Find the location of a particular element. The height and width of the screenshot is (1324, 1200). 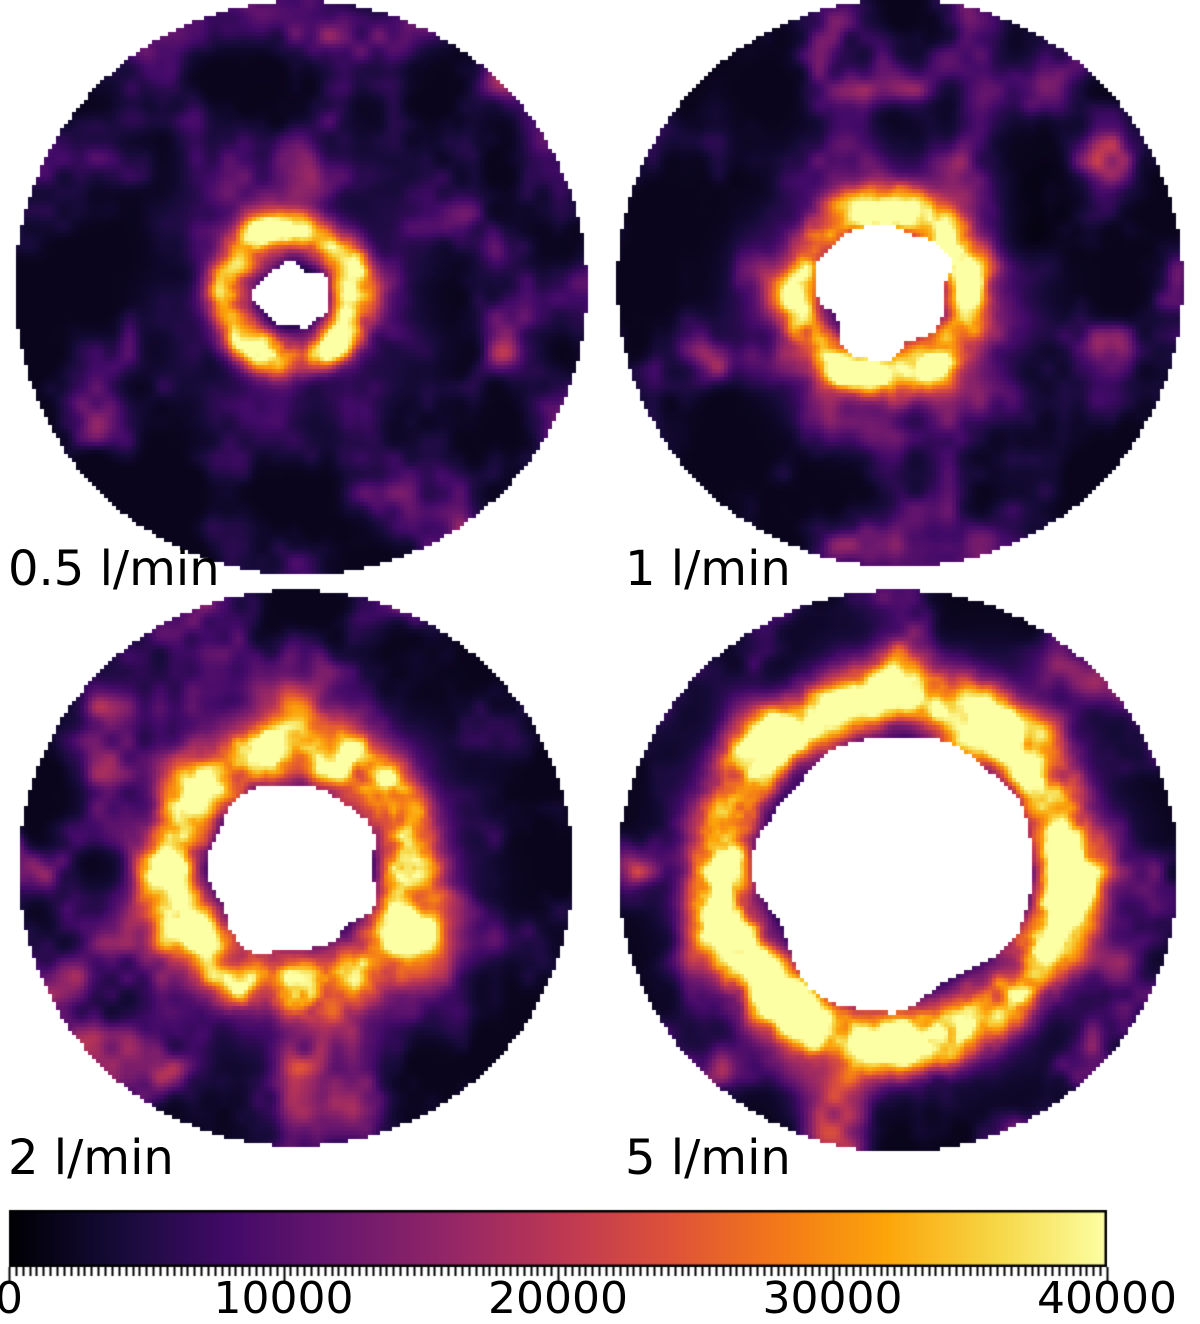

panel-label-0-5-lmin: 0.5 l/min is located at coordinates (114, 569).